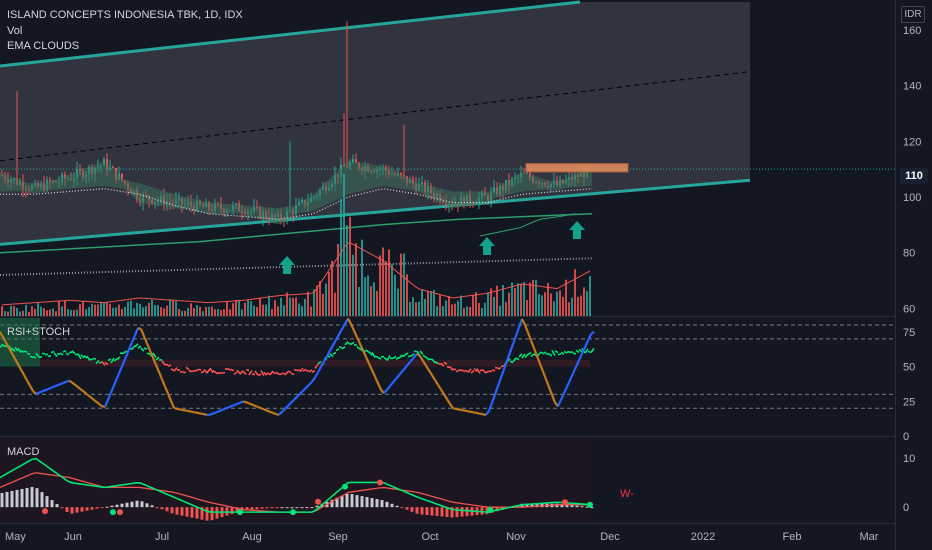 This screenshot has width=932, height=550. I want to click on symbol-title: ISLAND CONCEPTS INDONESIA TBK, 1D, IDX, so click(125, 15).